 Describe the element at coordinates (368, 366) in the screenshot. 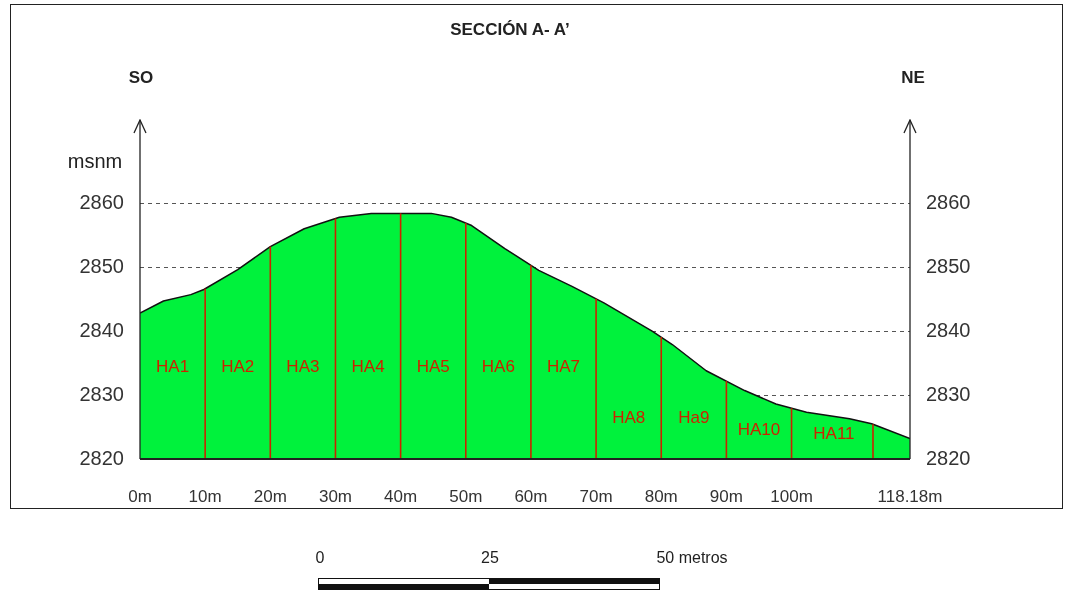

I see `annotation: HA4` at that location.